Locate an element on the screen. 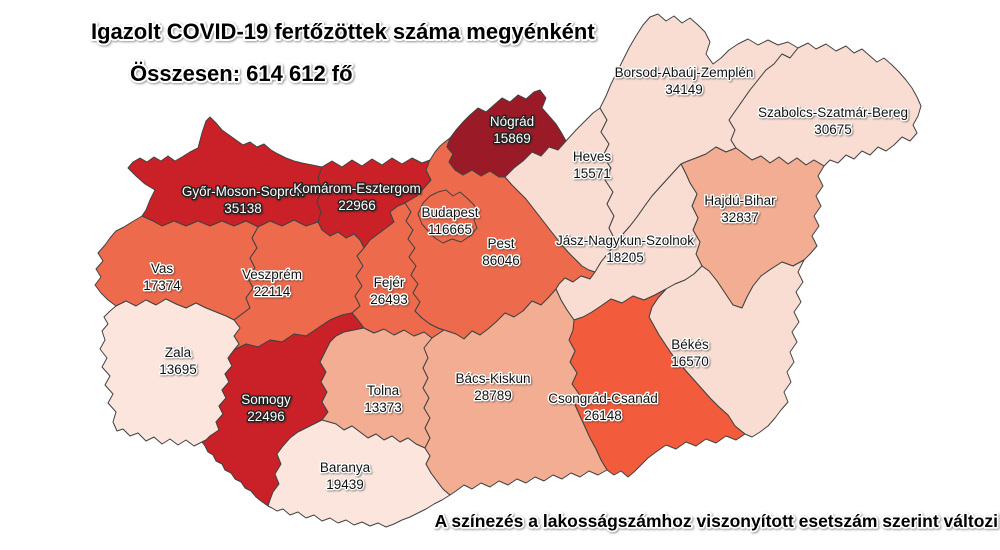 Image resolution: width=1000 pixels, height=550 pixels. county-value-jasz-nagykun-szolnok: 18205 is located at coordinates (625, 257).